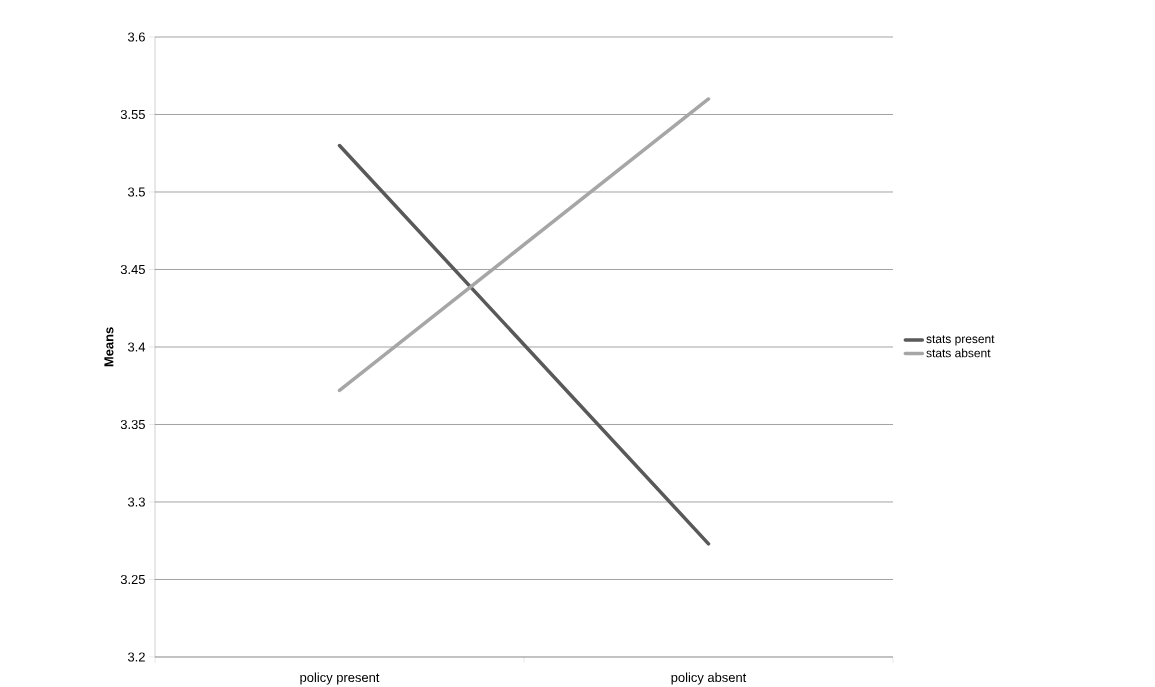 The height and width of the screenshot is (687, 1155). I want to click on y-tick-label: 3.35, so click(132, 424).